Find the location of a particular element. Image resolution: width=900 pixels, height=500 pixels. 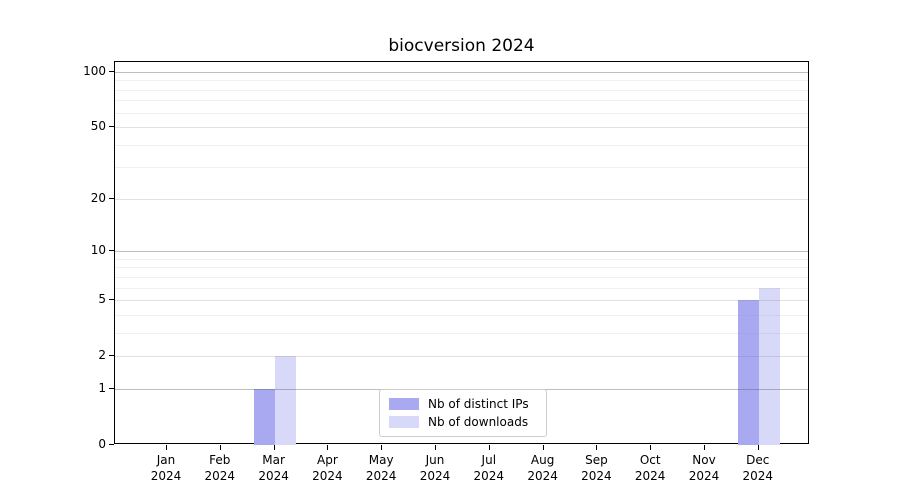

x-tick-label: Nov 2024 is located at coordinates (704, 468).